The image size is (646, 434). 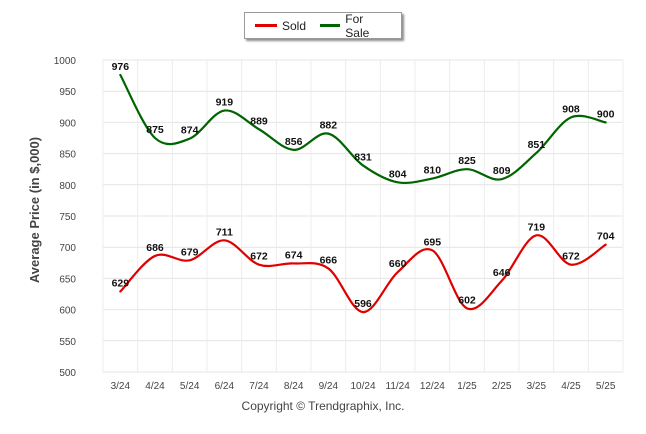 I want to click on legend-label-sold: Sold, so click(x=294, y=25).